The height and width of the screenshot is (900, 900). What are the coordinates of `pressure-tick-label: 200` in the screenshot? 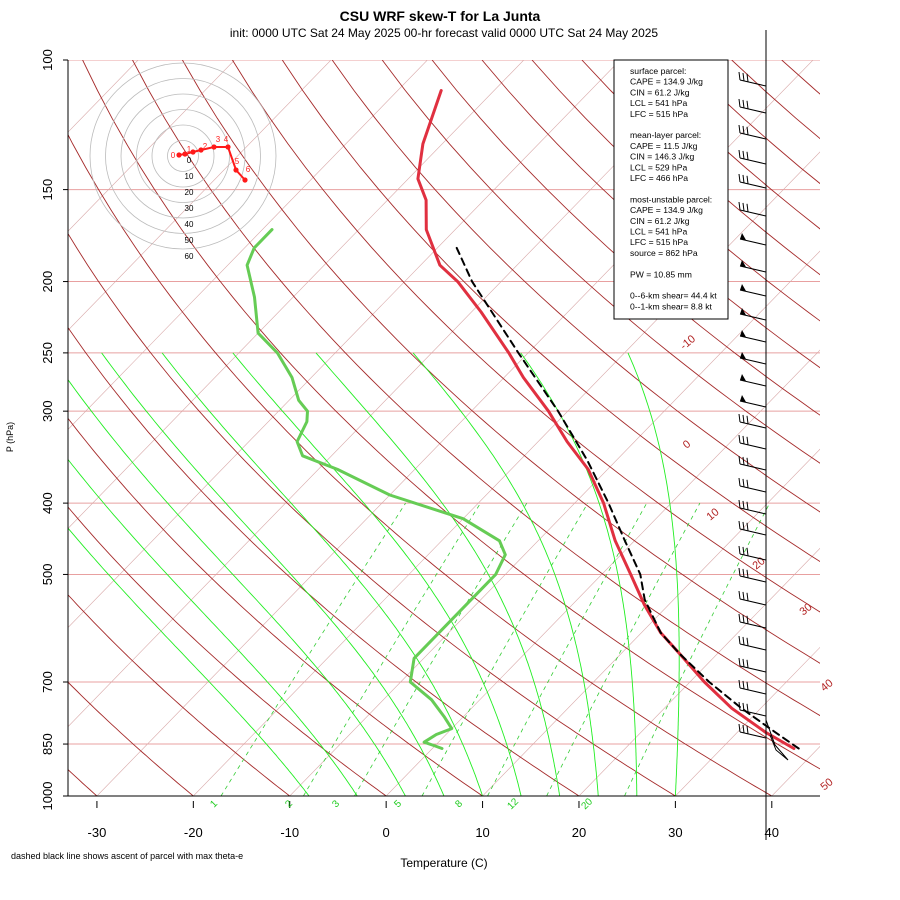 It's located at (47, 282).